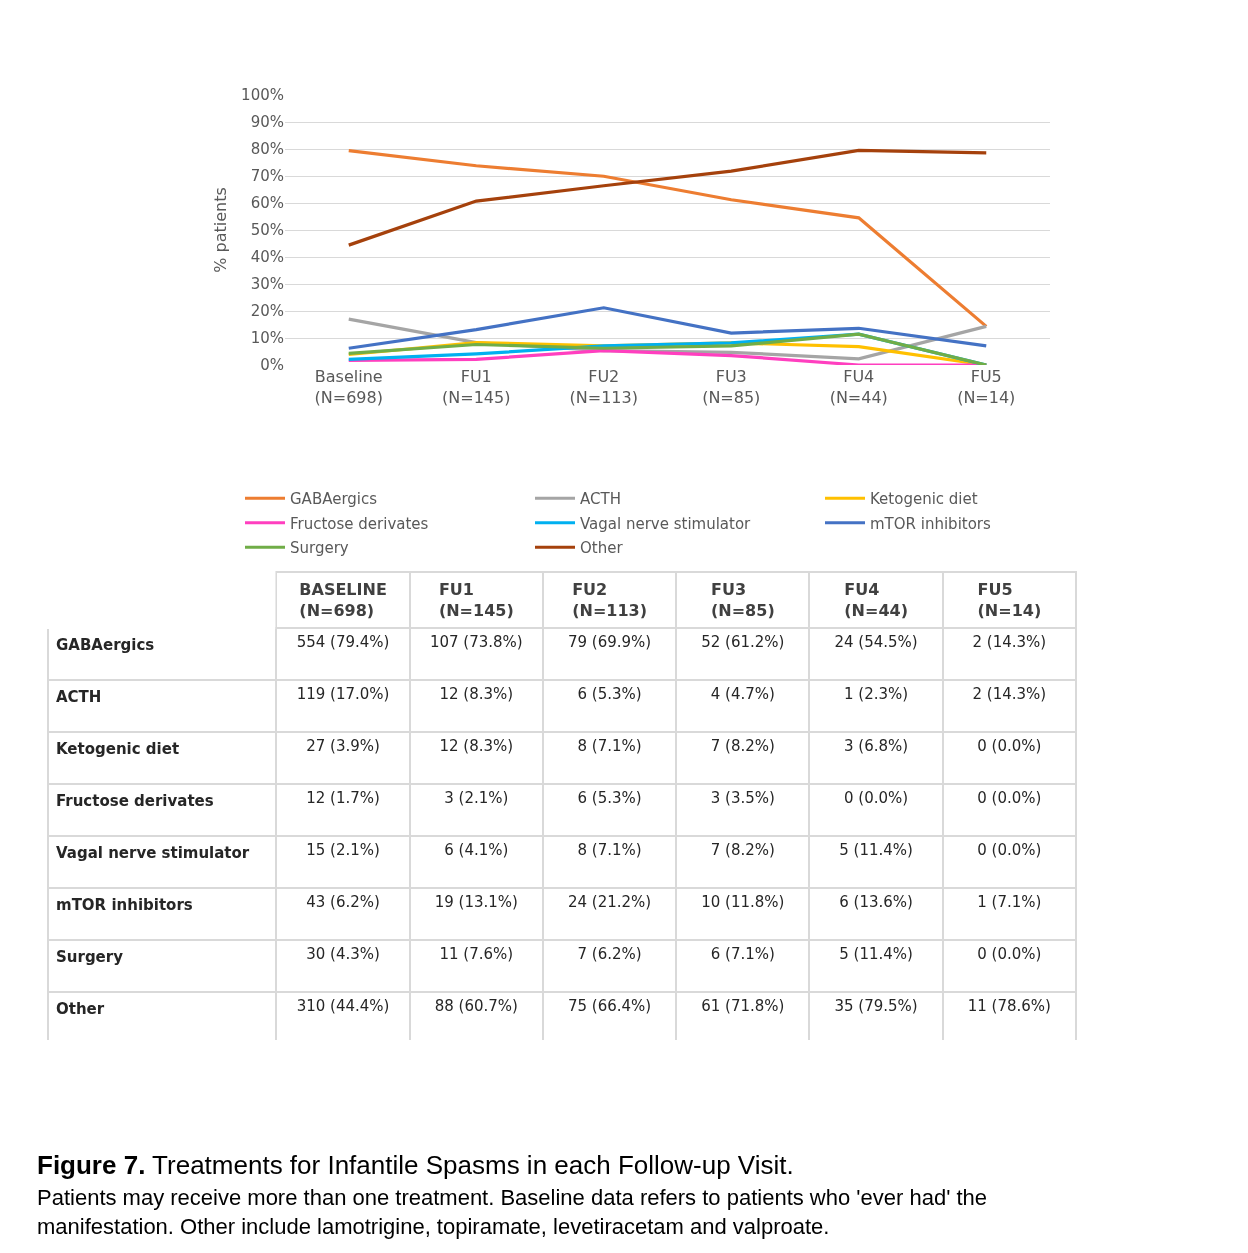  What do you see at coordinates (262, 95) in the screenshot?
I see `y-tick-label: 100%` at bounding box center [262, 95].